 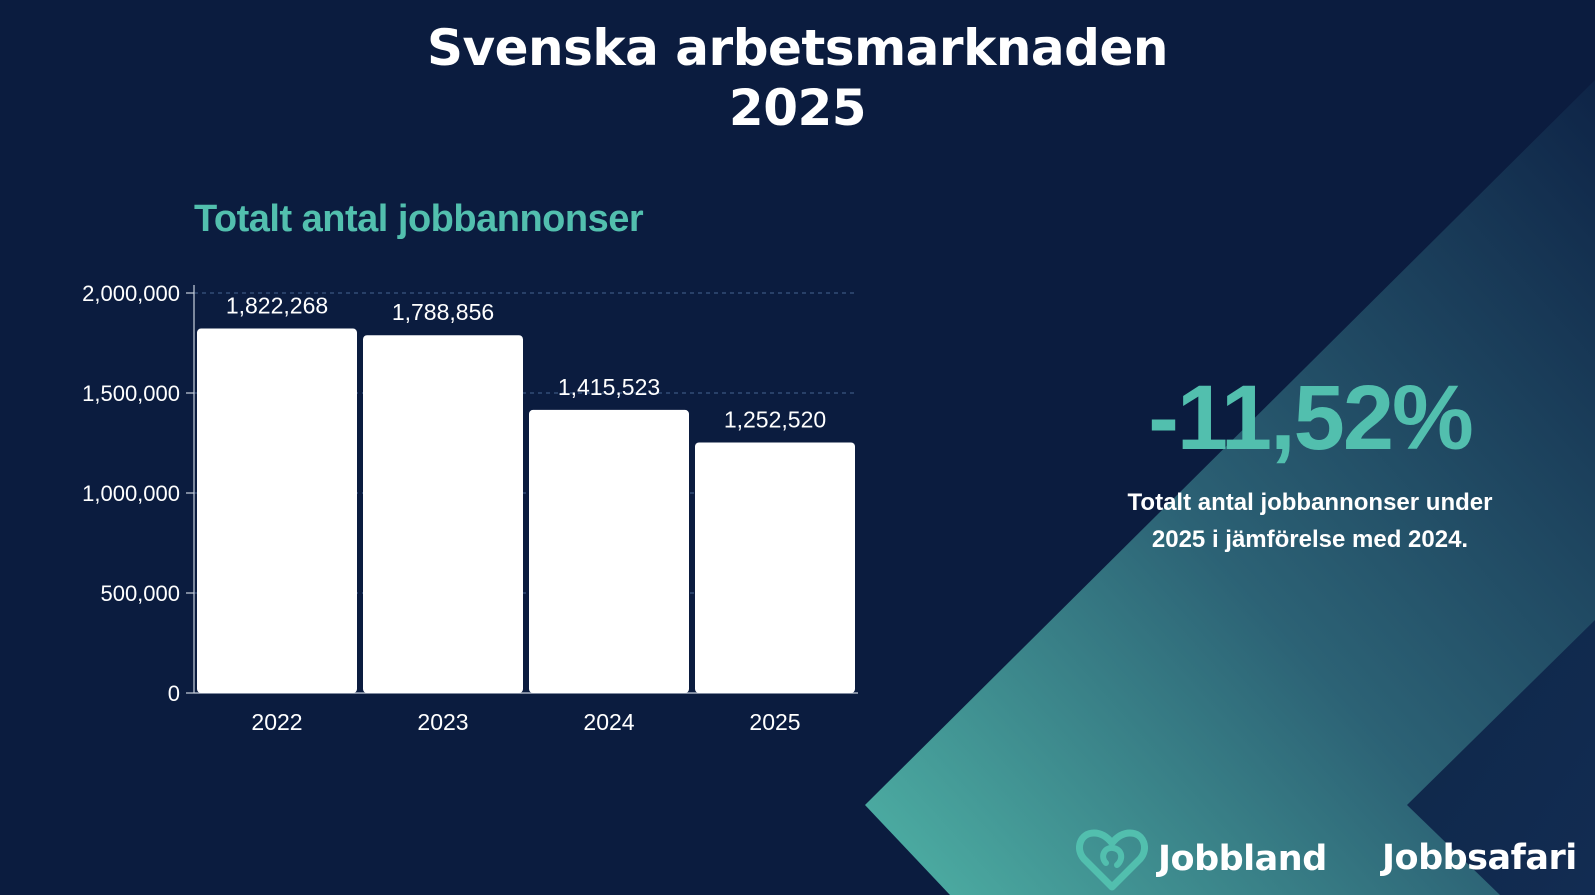 I want to click on bar-value-label: 1,252,520, so click(x=775, y=419).